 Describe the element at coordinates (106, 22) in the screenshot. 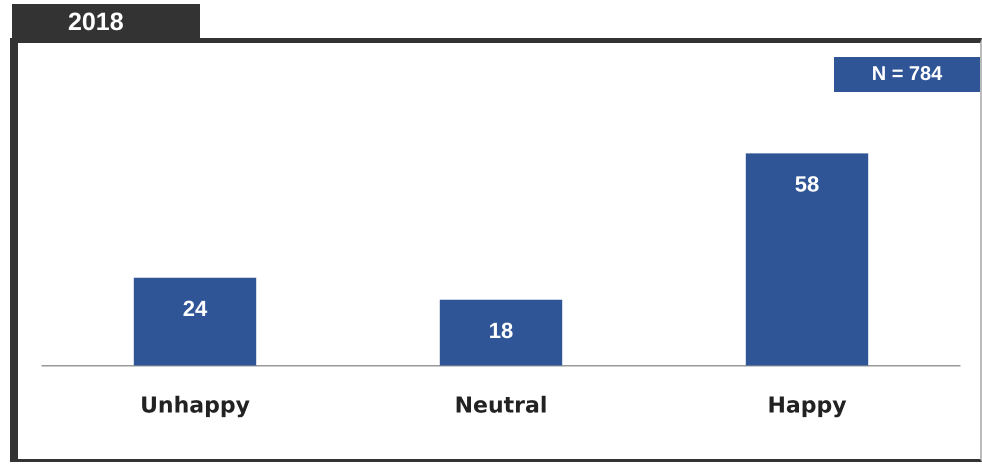

I see `chart-title: 2018` at that location.